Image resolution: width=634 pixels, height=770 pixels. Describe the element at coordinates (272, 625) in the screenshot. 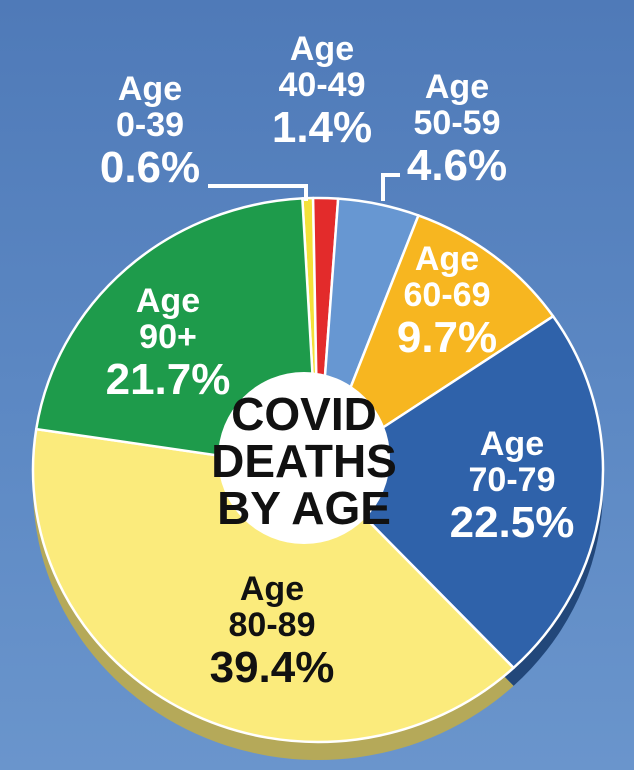

I see `label-range-80-89: 80-89` at that location.